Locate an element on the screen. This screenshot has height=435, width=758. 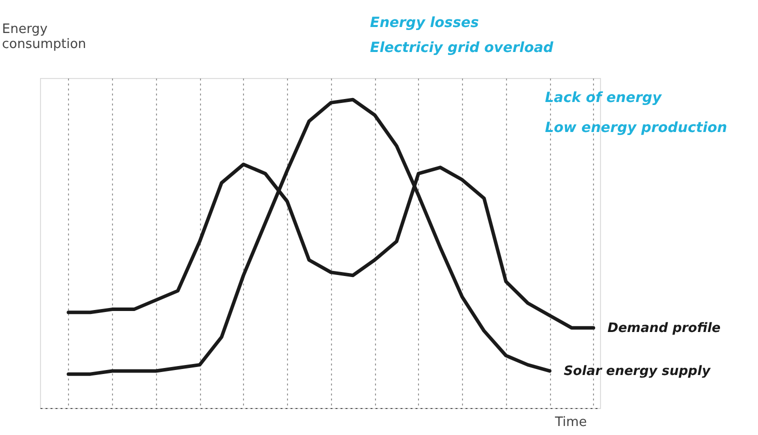
series-label: Demand profile is located at coordinates (664, 328).